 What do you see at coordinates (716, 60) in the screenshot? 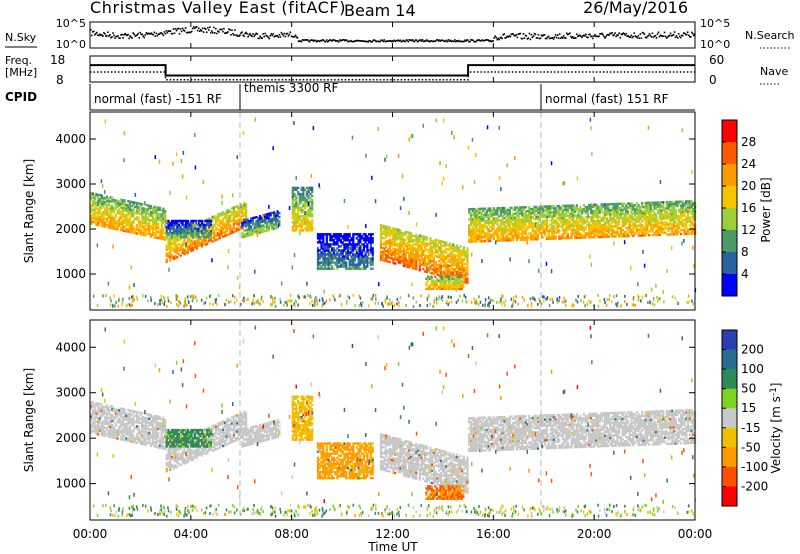
I see `nave-tick-top: 60` at bounding box center [716, 60].